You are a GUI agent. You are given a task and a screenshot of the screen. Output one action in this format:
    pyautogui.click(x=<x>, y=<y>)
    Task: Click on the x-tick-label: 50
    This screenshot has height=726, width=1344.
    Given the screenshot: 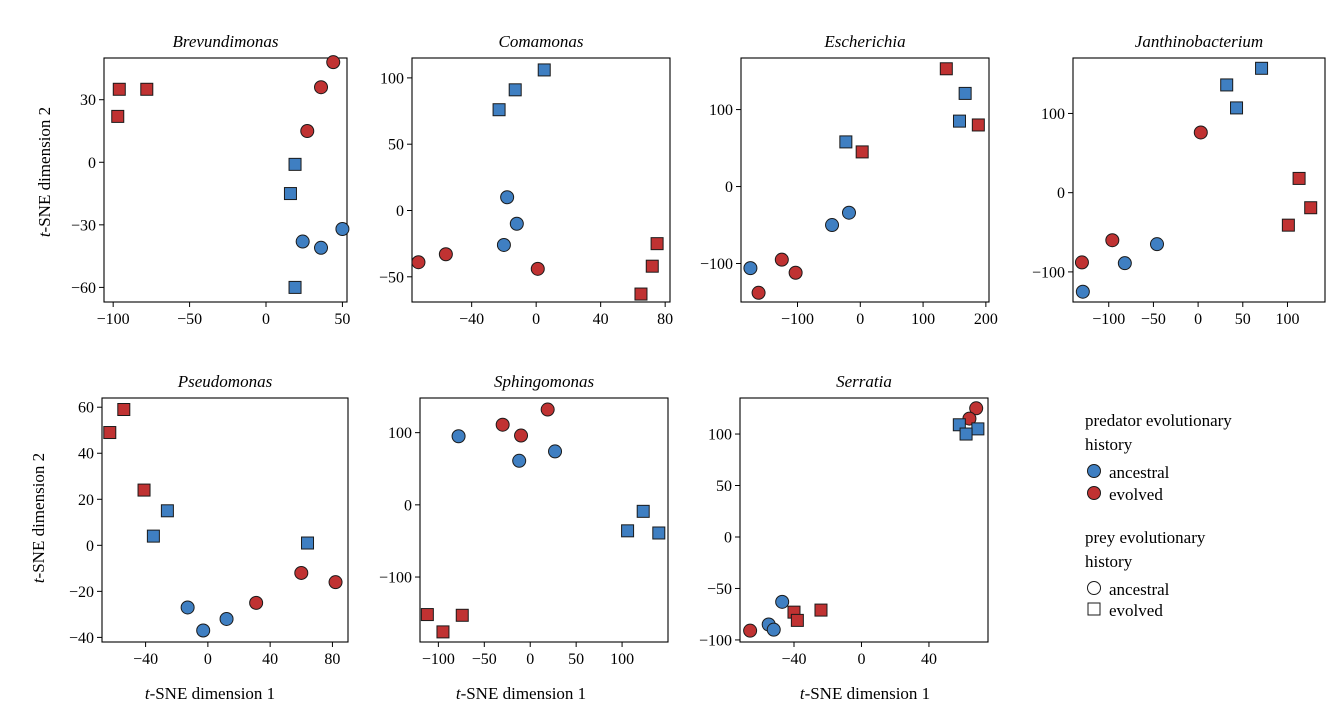 What is the action you would take?
    pyautogui.click(x=576, y=659)
    